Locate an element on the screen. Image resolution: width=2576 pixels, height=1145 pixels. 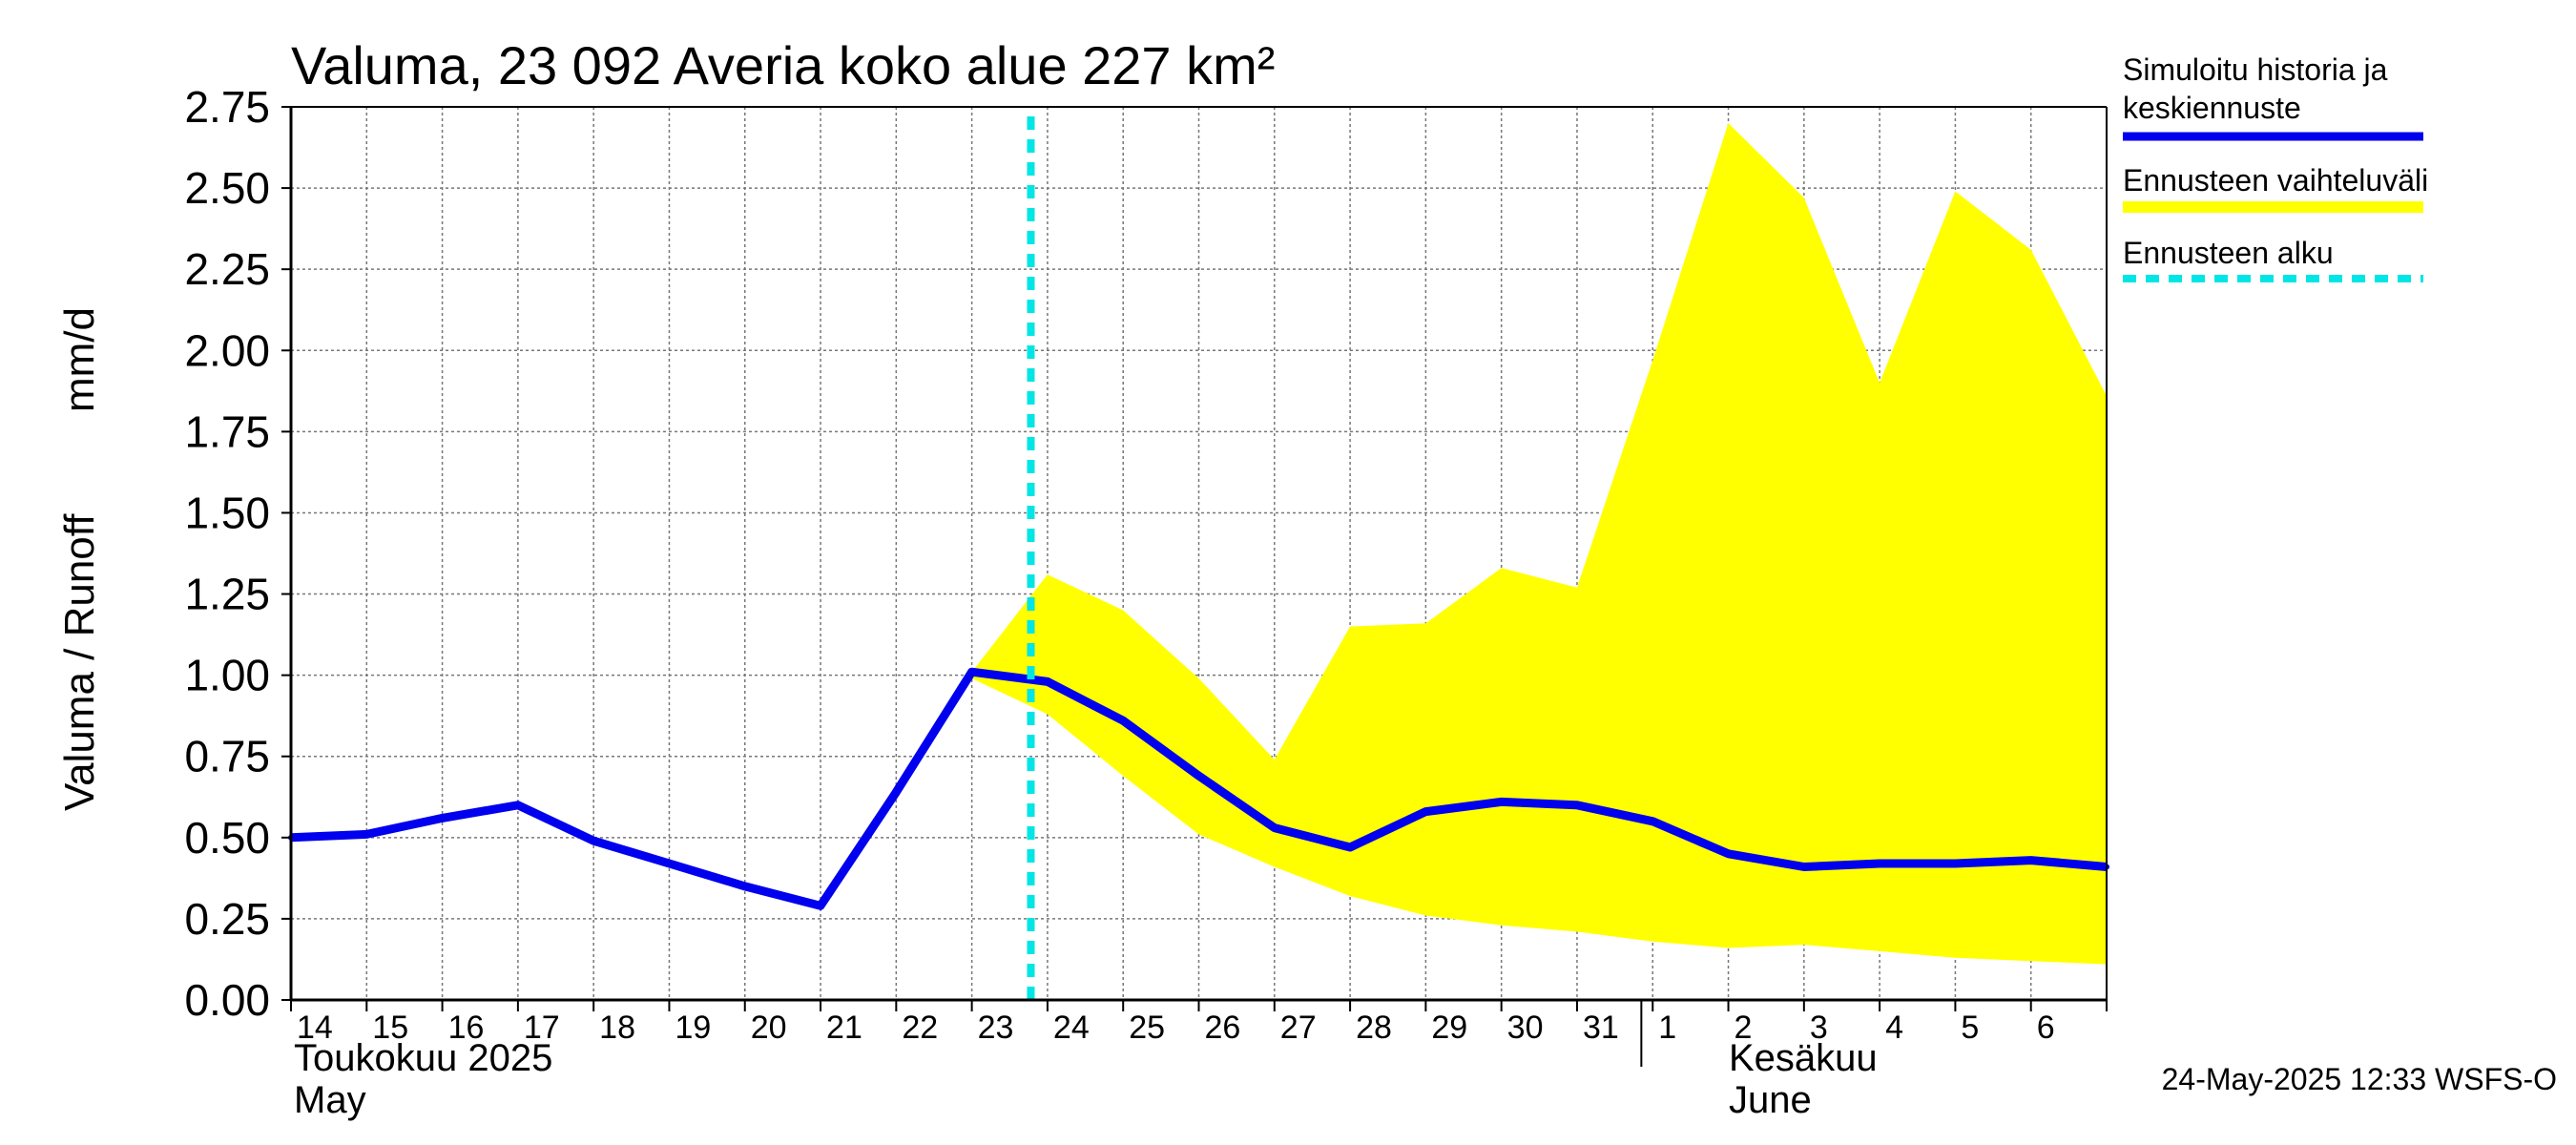
y-tick-label: 0.00 is located at coordinates (227, 1000).